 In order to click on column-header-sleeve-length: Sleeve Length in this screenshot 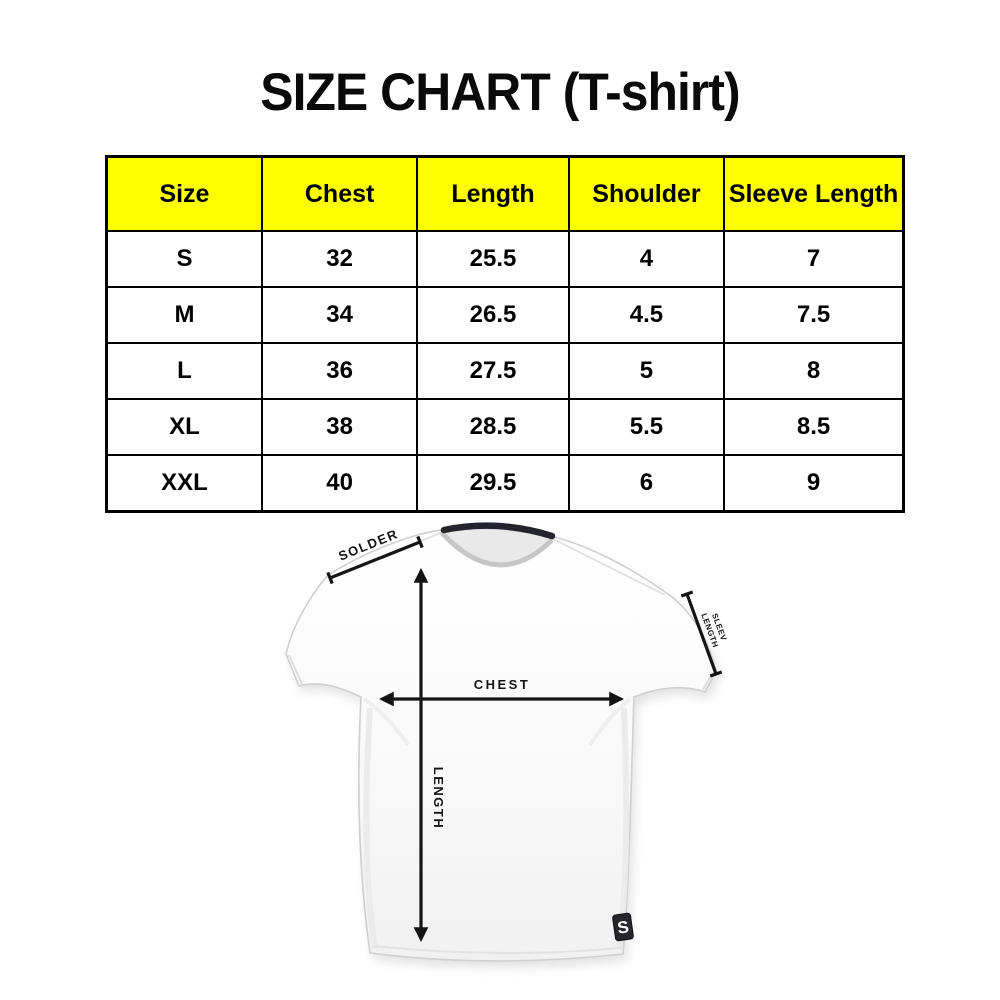, I will do `click(814, 193)`.